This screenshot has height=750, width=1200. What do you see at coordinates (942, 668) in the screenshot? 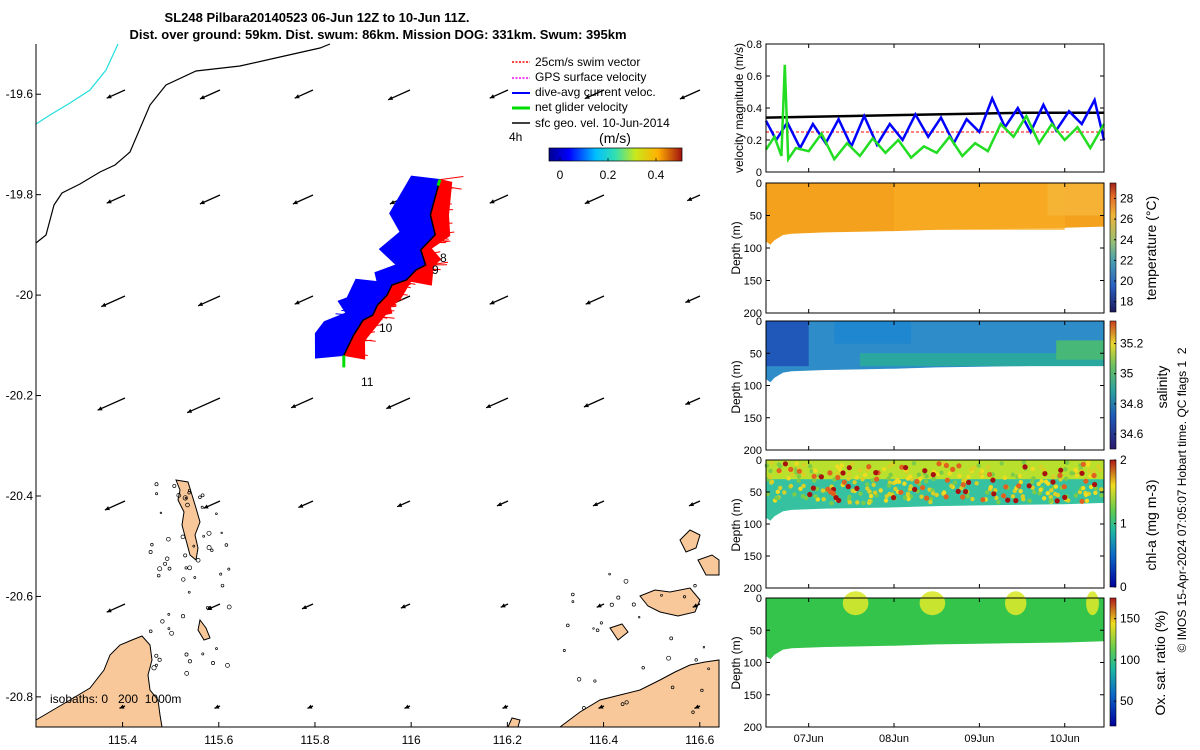
I see `oxygen-section-panel: 0 50 100 150 200 50 100 150 07Jun 08Jun 09Jun 10Jun` at bounding box center [942, 668].